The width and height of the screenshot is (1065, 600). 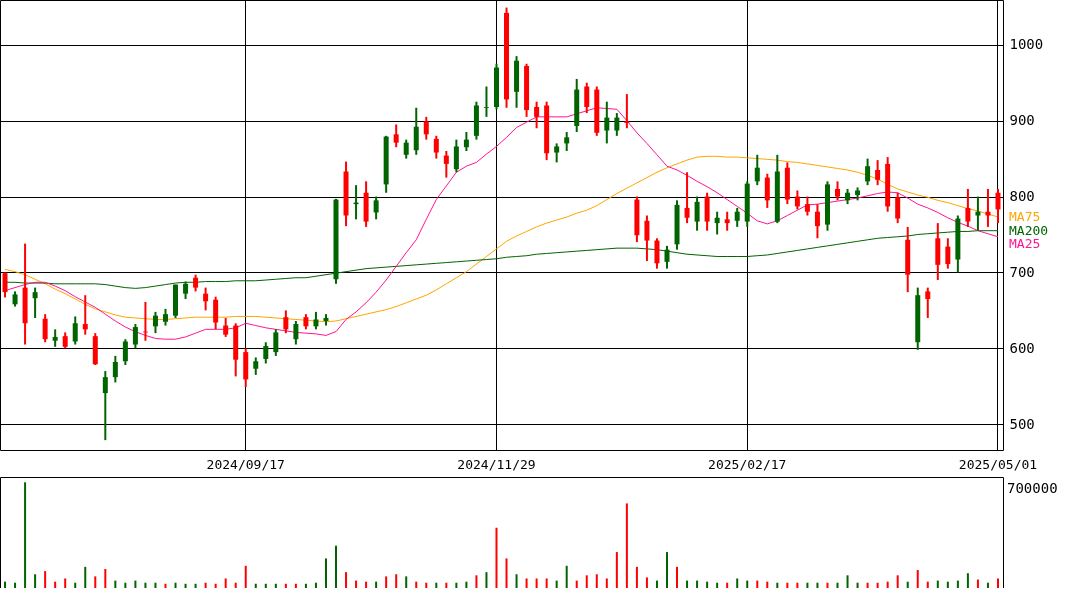 I want to click on series-label: MA25, so click(x=1025, y=243).